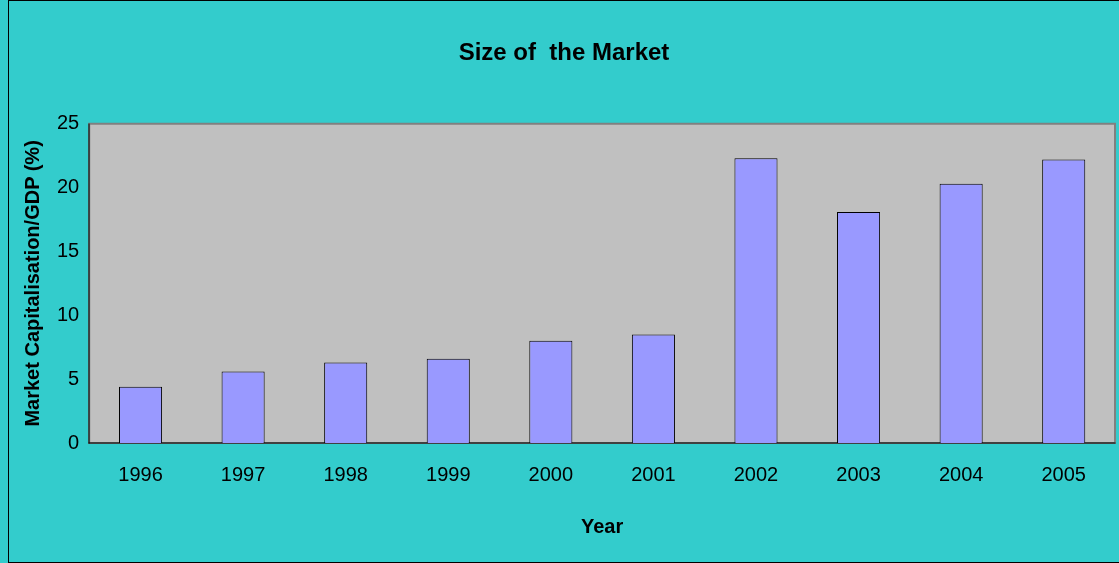 Image resolution: width=1119 pixels, height=563 pixels. Describe the element at coordinates (756, 473) in the screenshot. I see `x-tick-label: 2002` at that location.